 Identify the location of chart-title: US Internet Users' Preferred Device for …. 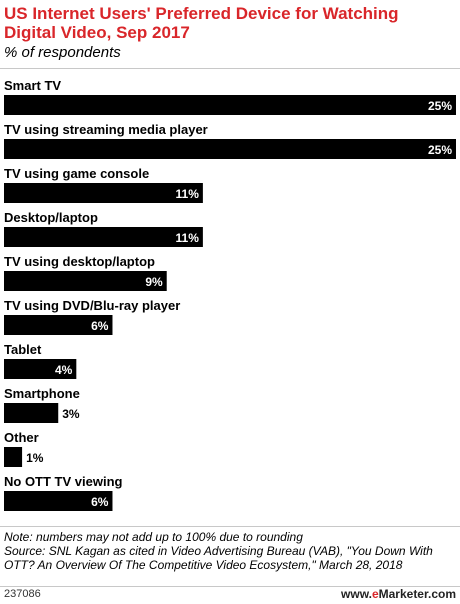
(201, 23).